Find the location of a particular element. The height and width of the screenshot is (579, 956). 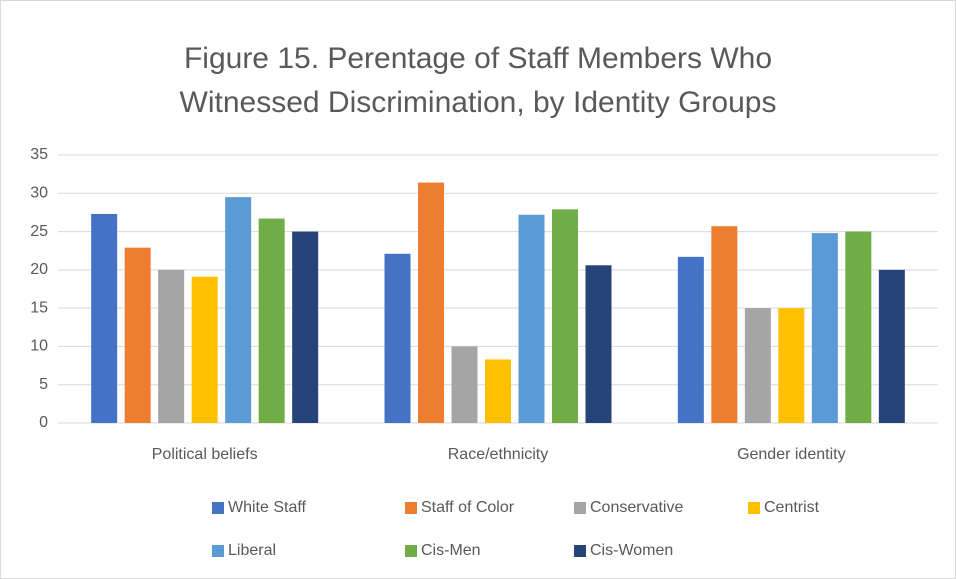

x-tick-label: Political beliefs is located at coordinates (205, 454).